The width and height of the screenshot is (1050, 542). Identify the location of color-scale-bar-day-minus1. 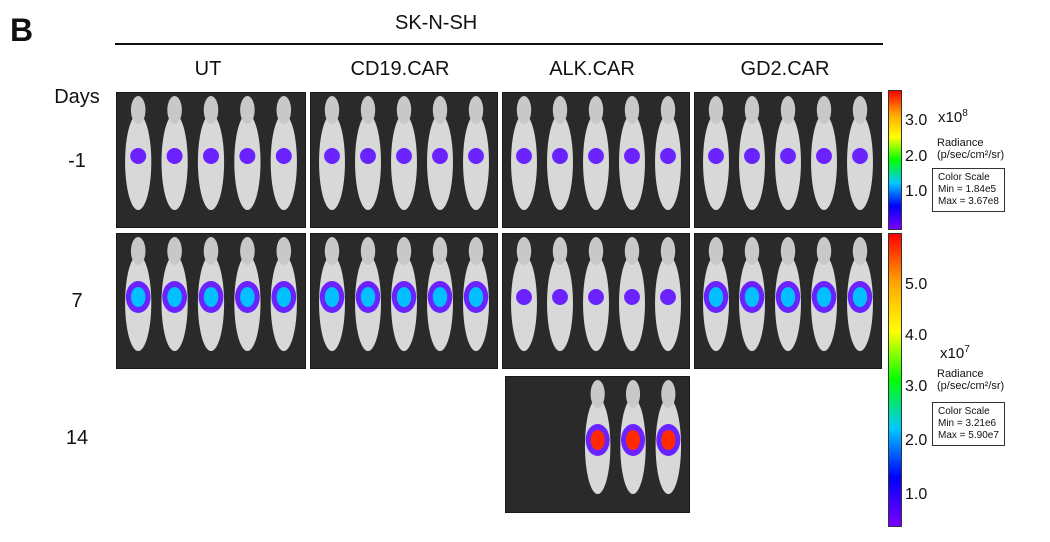
(895, 160).